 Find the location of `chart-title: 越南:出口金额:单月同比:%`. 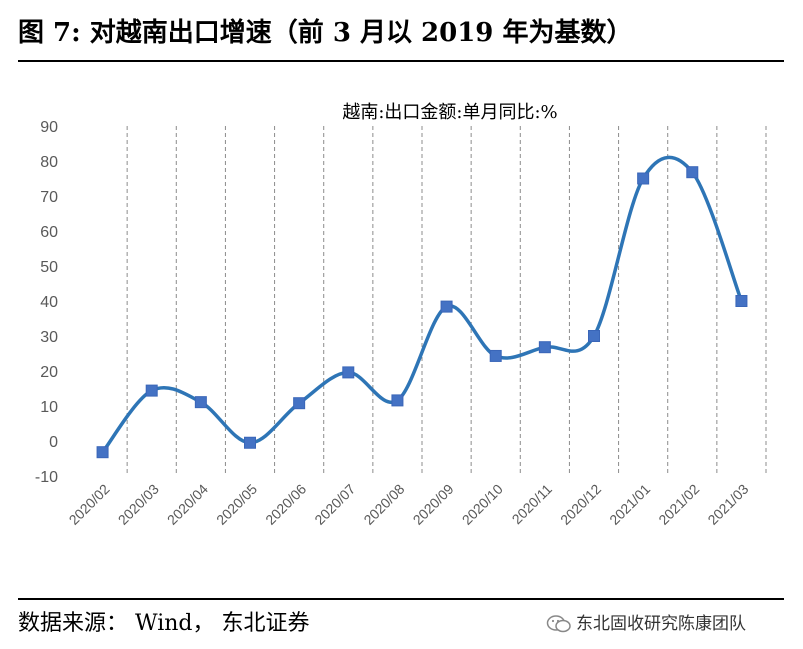

chart-title: 越南:出口金额:单月同比:% is located at coordinates (449, 112).